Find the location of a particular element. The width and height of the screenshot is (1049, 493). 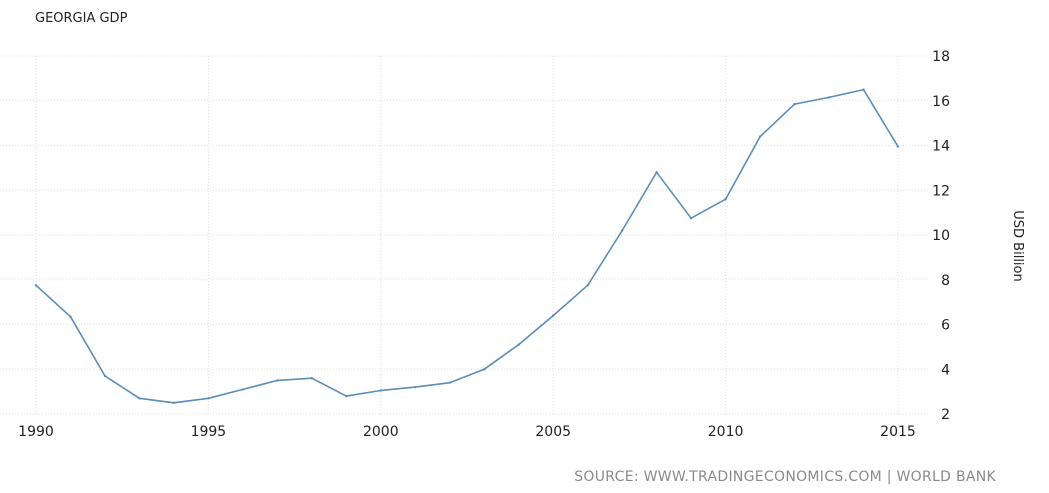

x-tick-label: 2005 is located at coordinates (553, 432).